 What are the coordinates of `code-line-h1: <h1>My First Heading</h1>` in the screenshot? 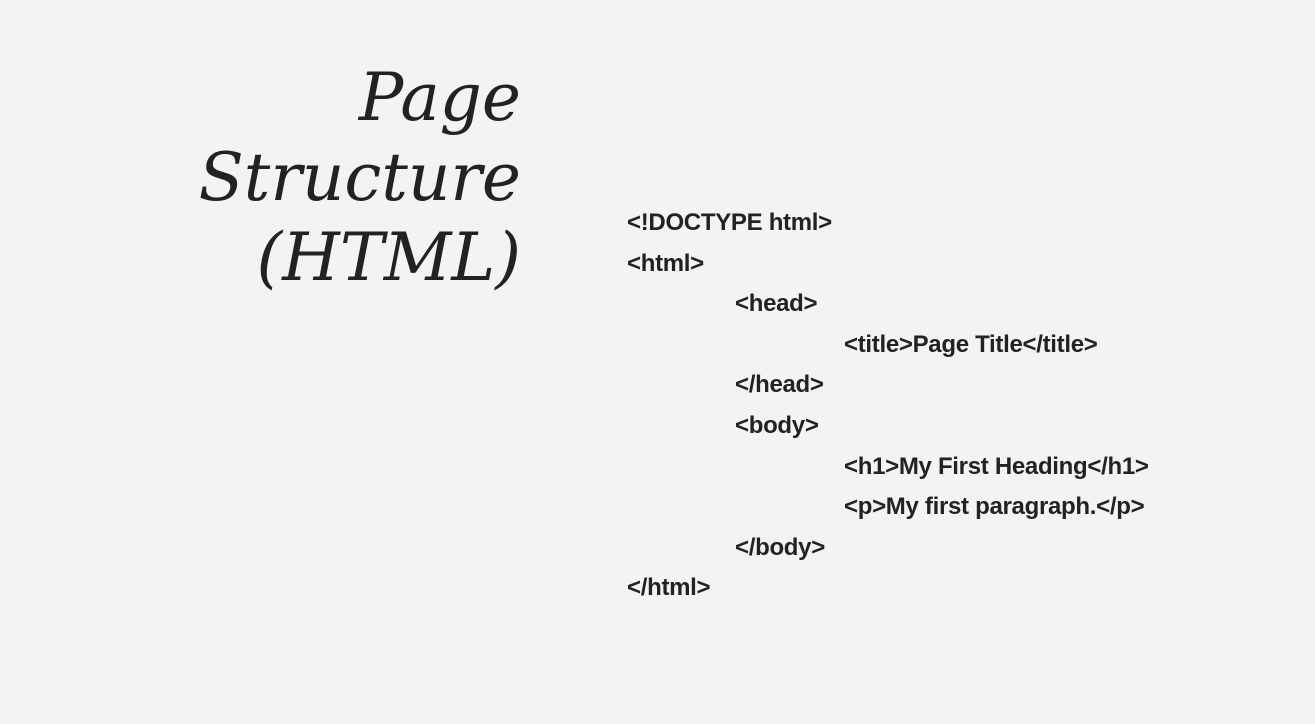 It's located at (996, 466).